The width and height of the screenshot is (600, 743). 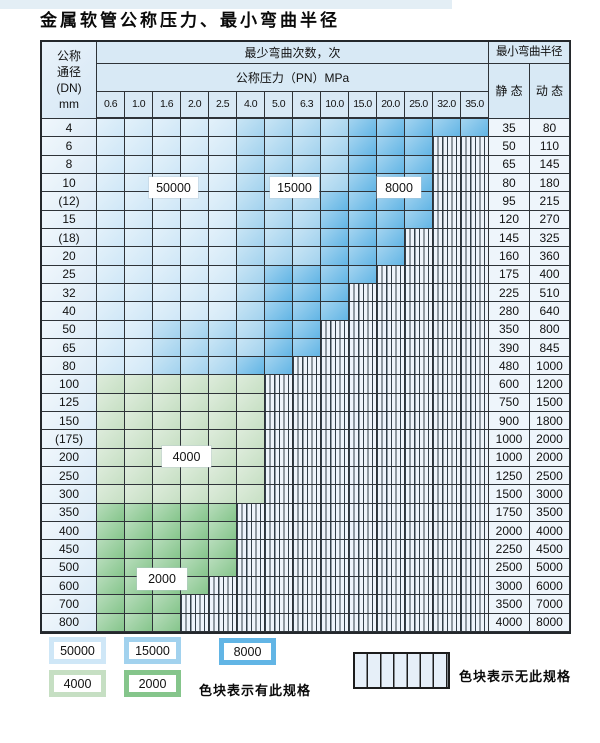 What do you see at coordinates (293, 53) in the screenshot?
I see `bend-cycles-header: 最少弯曲次数，次` at bounding box center [293, 53].